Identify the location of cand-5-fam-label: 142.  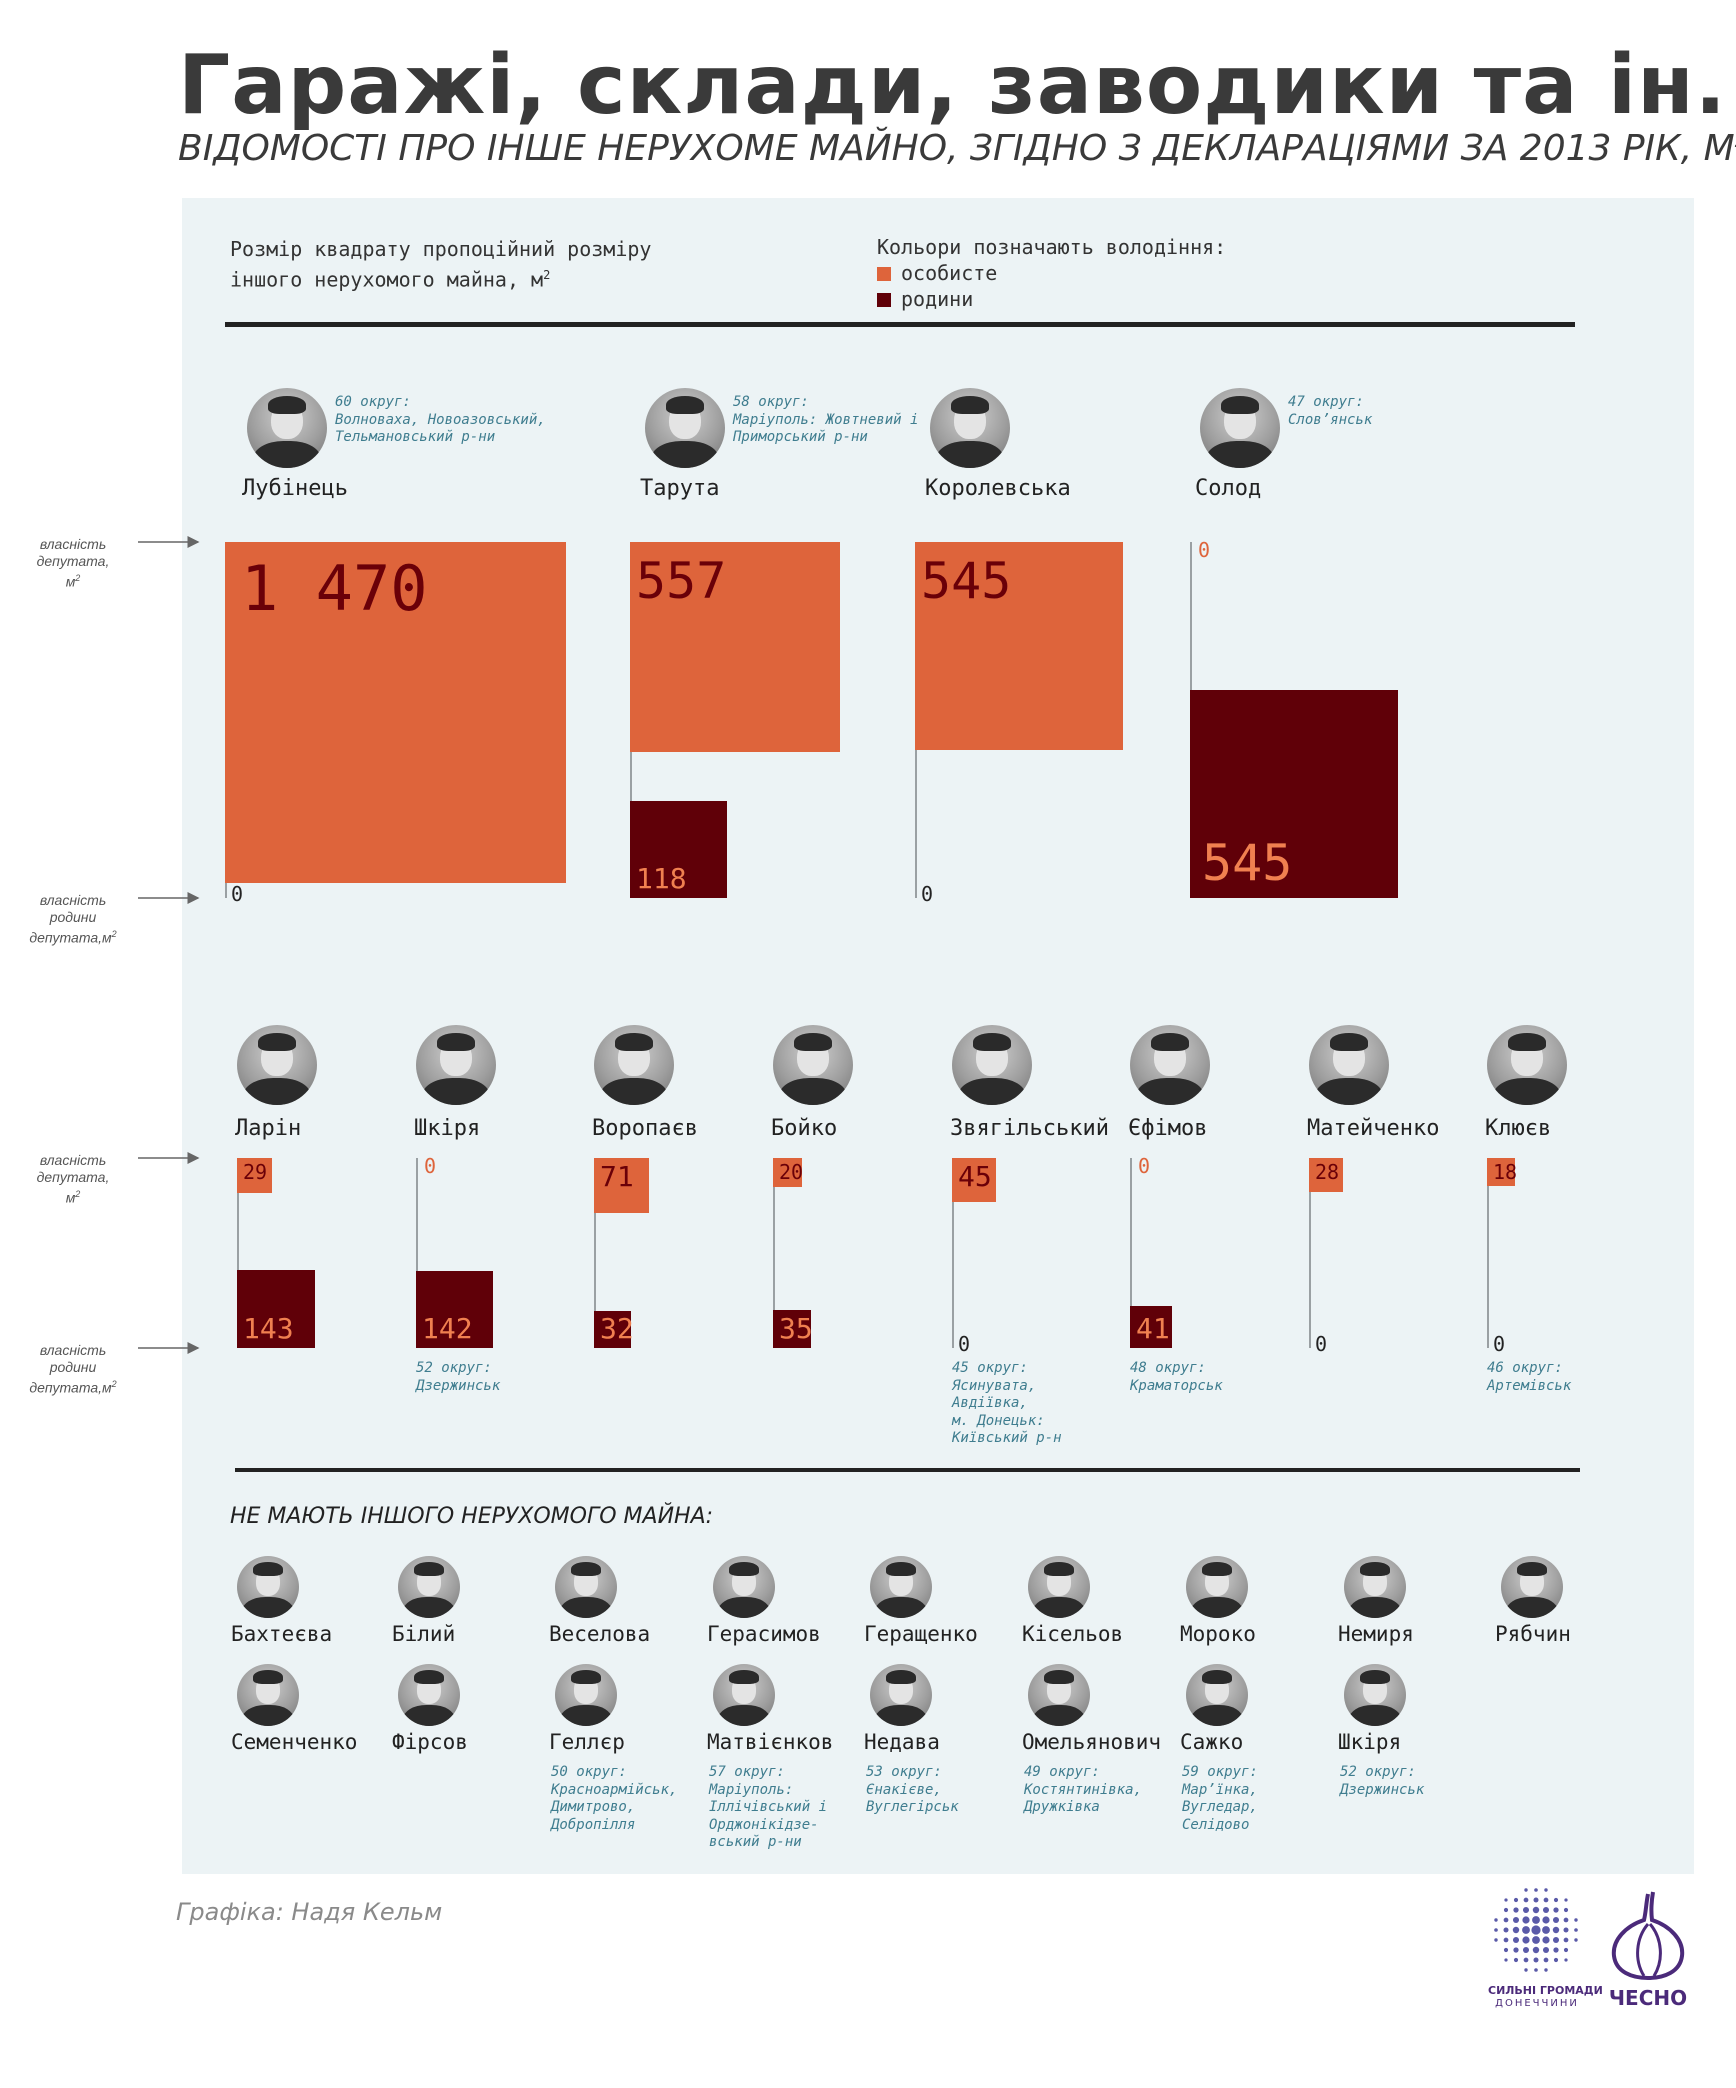
(447, 1328).